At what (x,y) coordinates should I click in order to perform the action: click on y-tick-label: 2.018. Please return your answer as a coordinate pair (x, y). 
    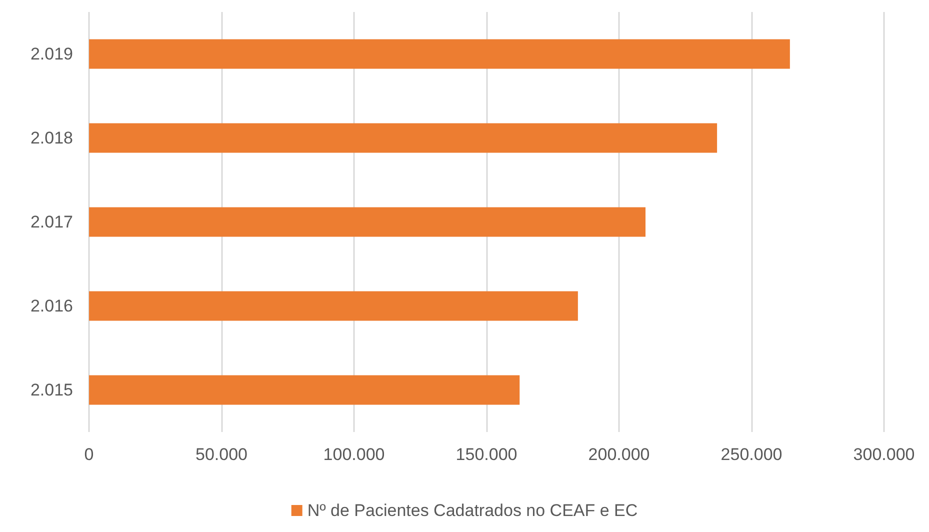
    Looking at the image, I should click on (51, 138).